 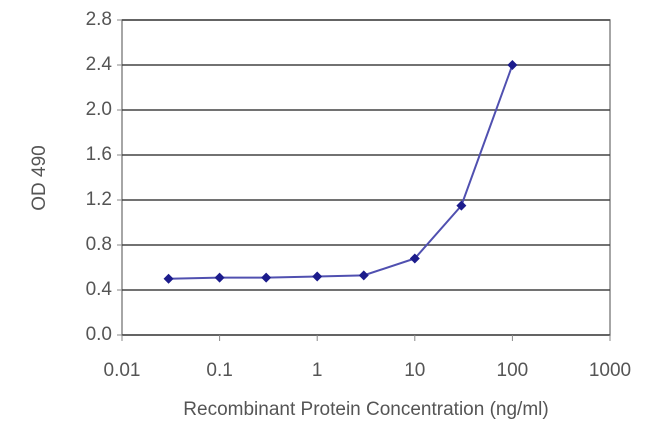 What do you see at coordinates (99, 154) in the screenshot?
I see `y-tick-label: 1.6` at bounding box center [99, 154].